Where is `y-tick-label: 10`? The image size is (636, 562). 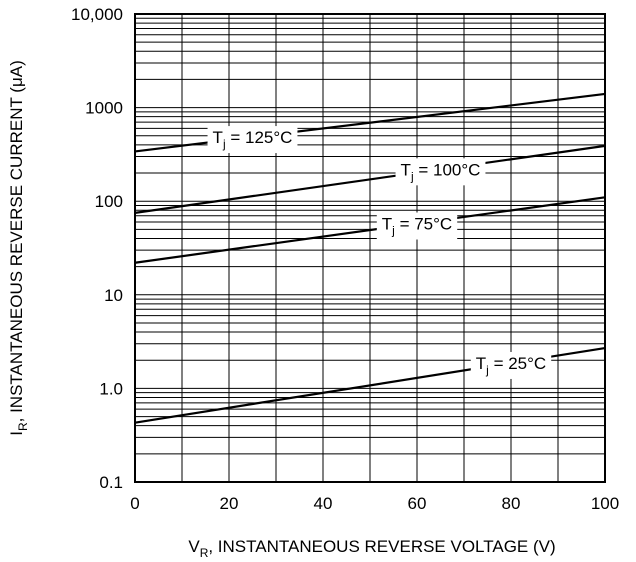
y-tick-label: 10 is located at coordinates (113, 295).